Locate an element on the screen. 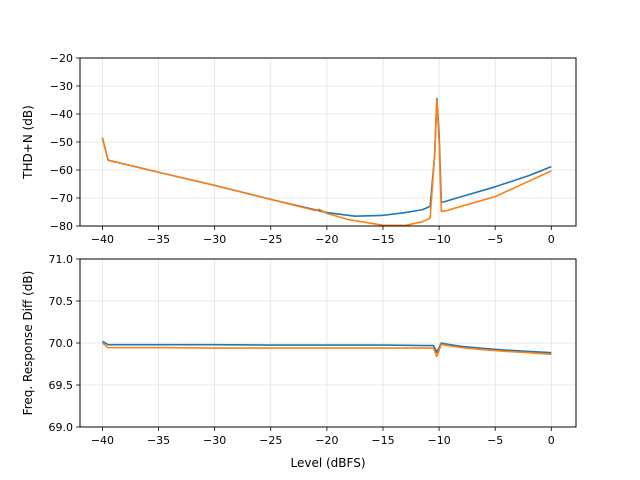  freq-response-x-tick-label: −40 is located at coordinates (102, 440).